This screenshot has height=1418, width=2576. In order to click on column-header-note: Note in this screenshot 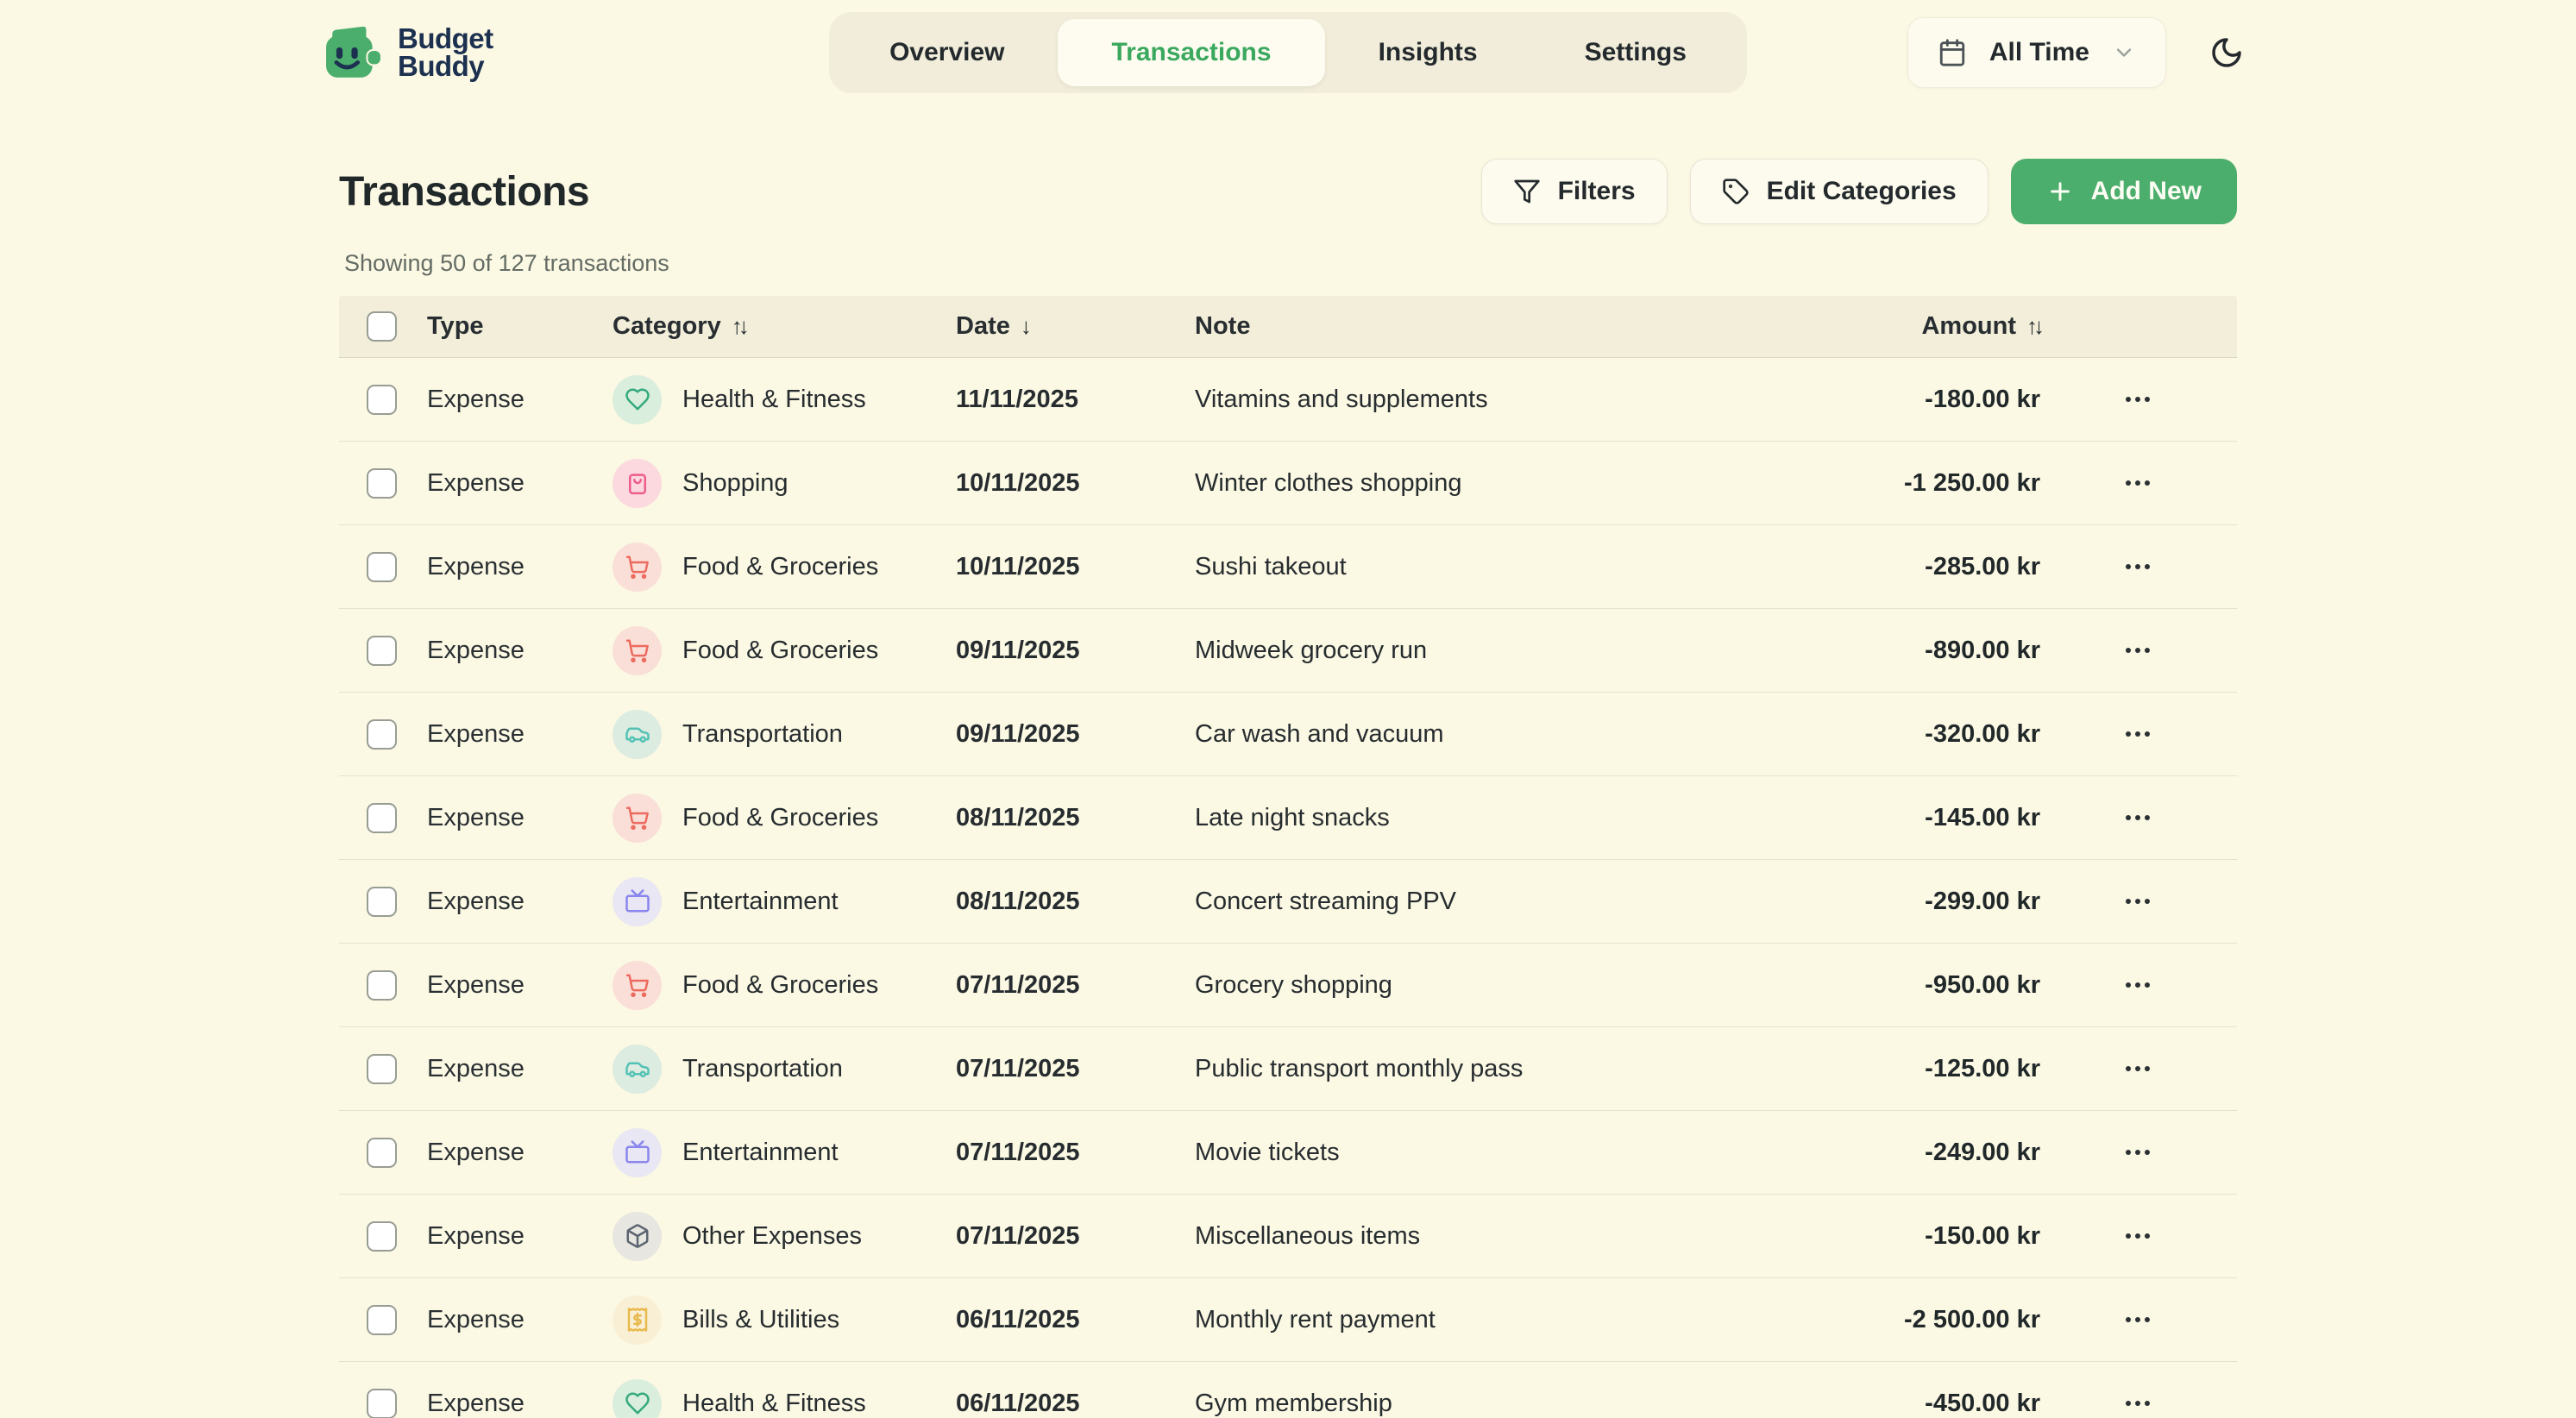, I will do `click(1223, 326)`.